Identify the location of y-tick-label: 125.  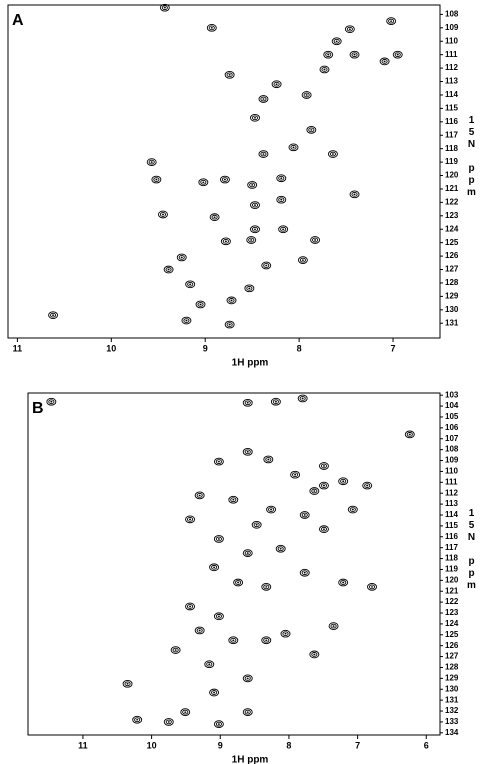
(452, 242).